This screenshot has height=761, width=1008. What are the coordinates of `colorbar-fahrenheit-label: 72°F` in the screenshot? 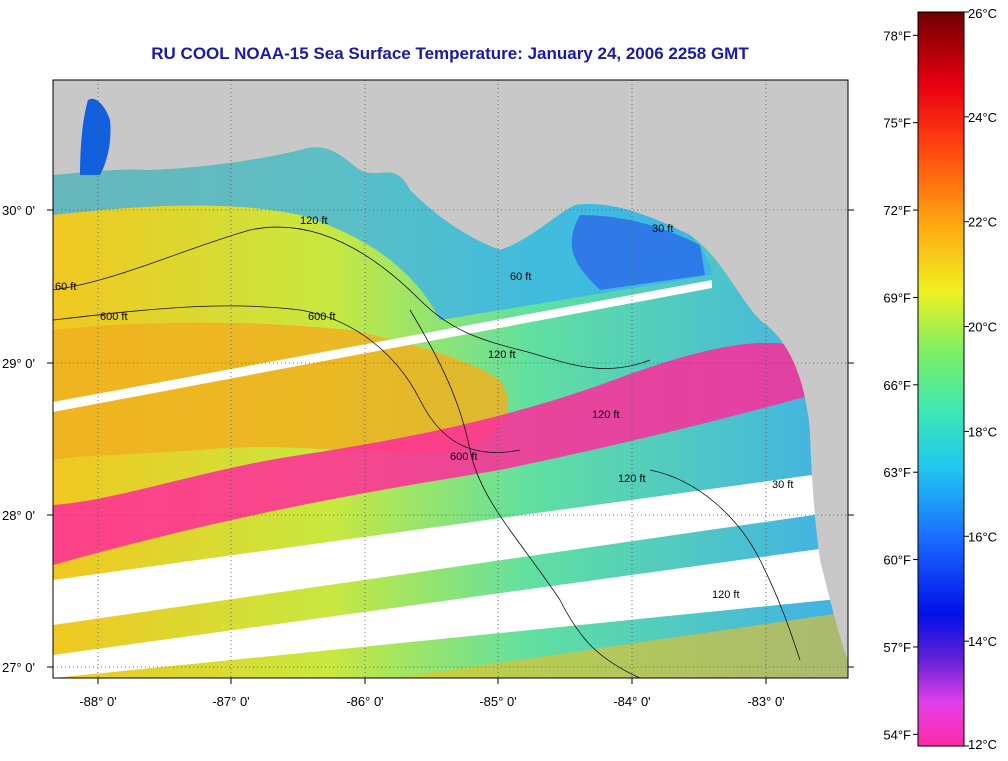 It's located at (897, 210).